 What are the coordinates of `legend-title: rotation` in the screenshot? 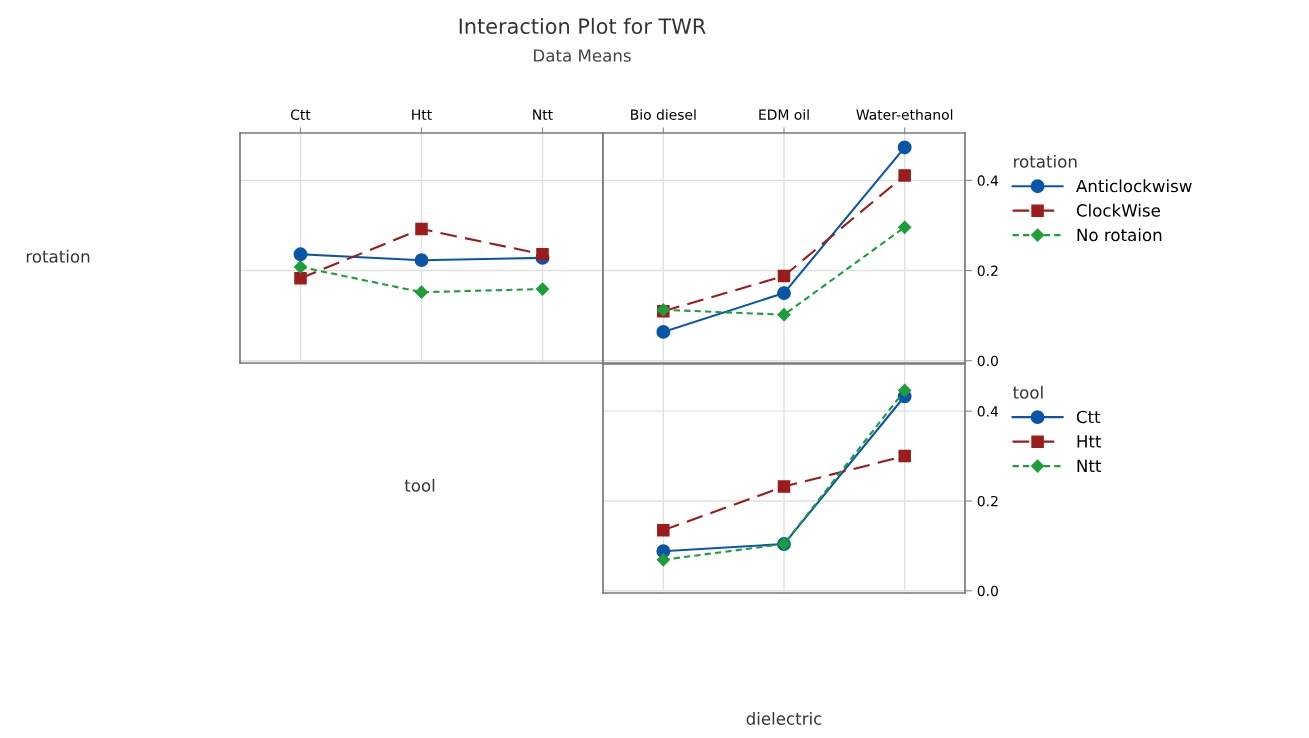 It's located at (1045, 161).